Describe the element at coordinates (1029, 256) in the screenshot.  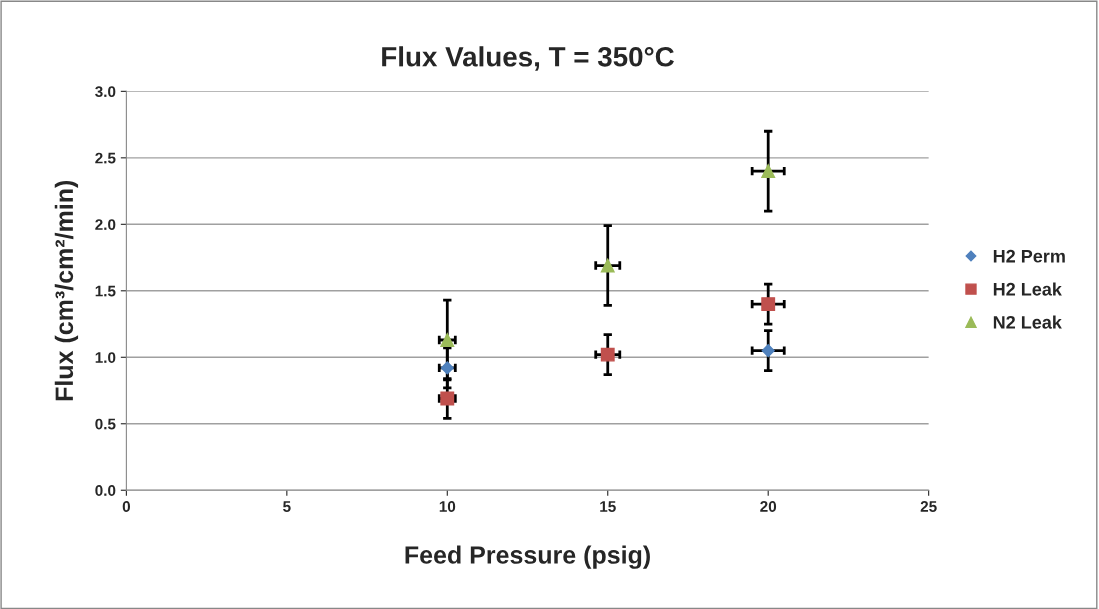
I see `legend-label: H2 Perm` at that location.